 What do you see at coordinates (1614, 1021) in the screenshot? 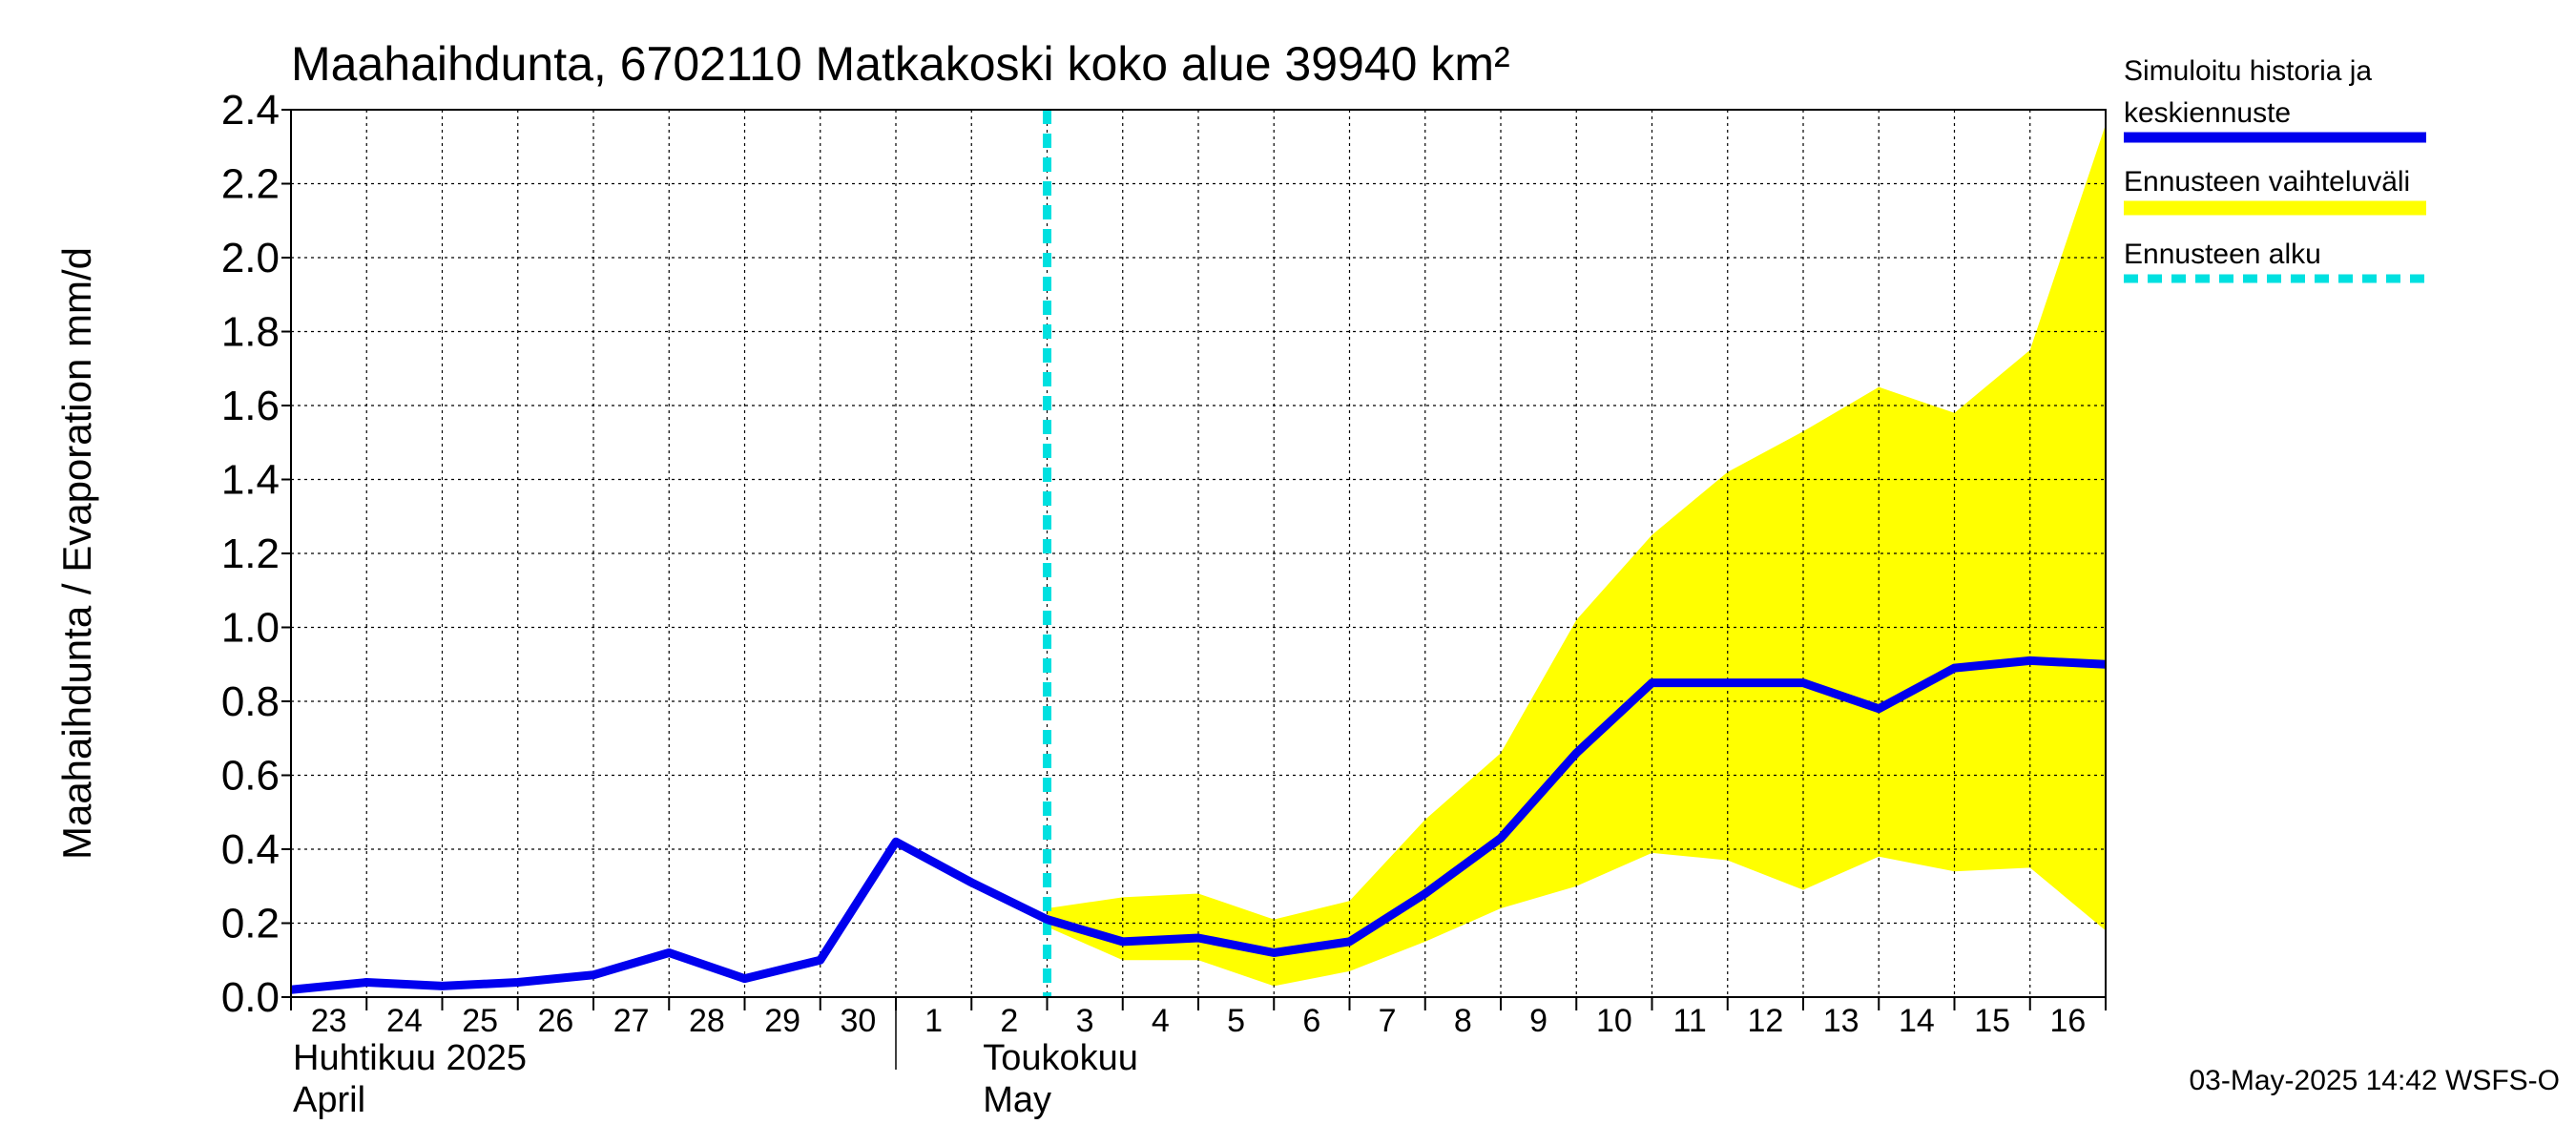
I see `x-tick-label-17: 10` at bounding box center [1614, 1021].